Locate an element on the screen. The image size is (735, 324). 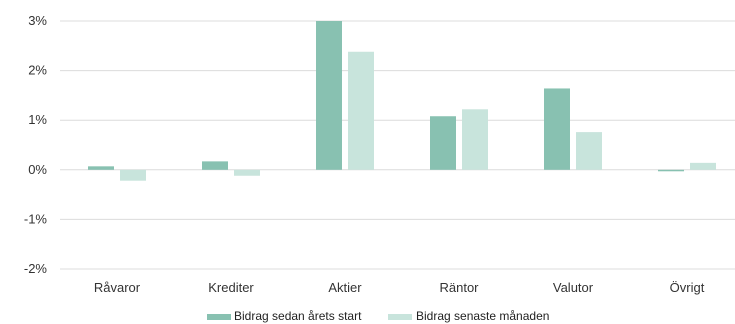
x-tick-label: Aktier is located at coordinates (345, 287).